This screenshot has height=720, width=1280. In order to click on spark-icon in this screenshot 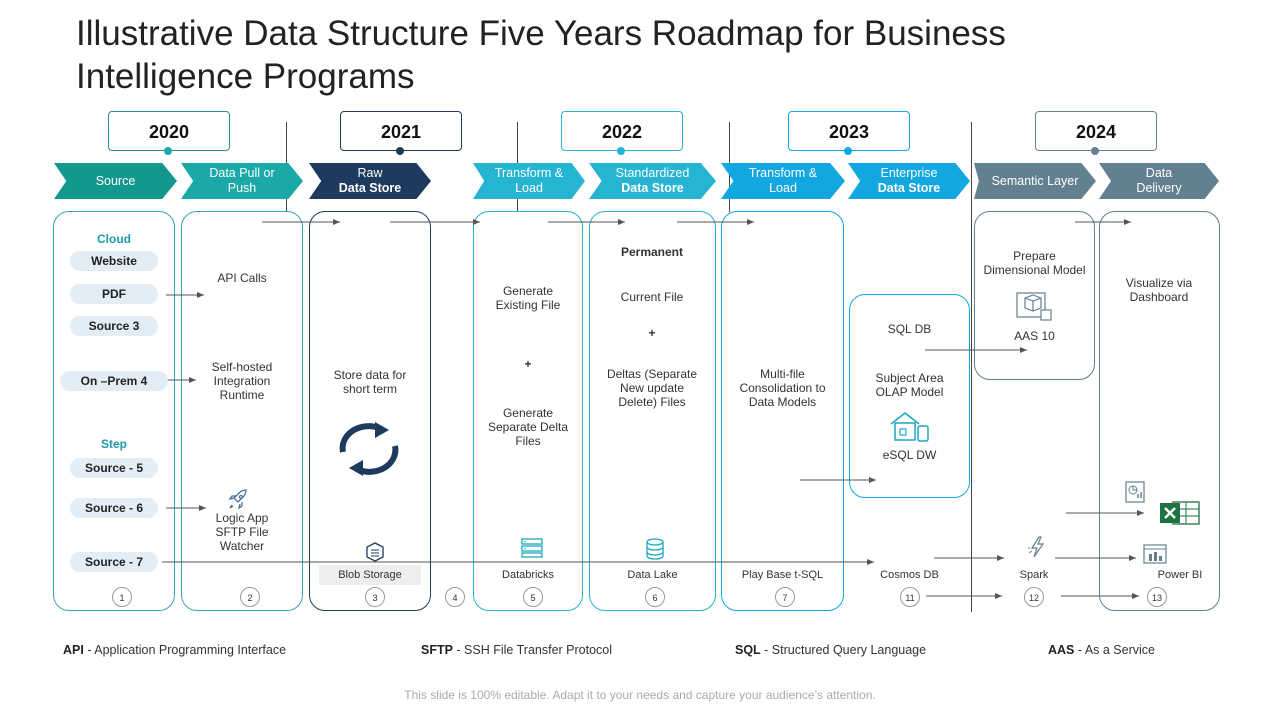, I will do `click(1037, 549)`.